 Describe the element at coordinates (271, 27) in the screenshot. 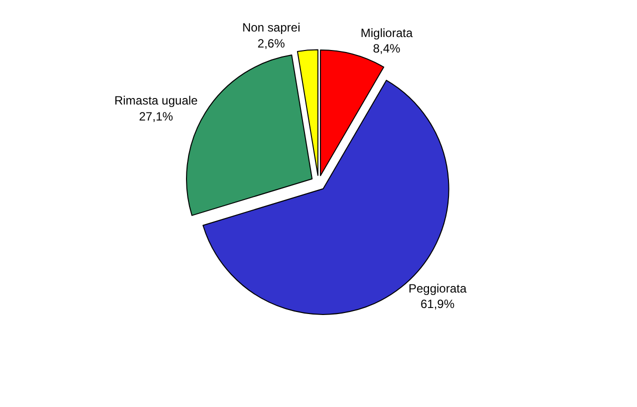

I see `slice-label: Non saprei` at that location.